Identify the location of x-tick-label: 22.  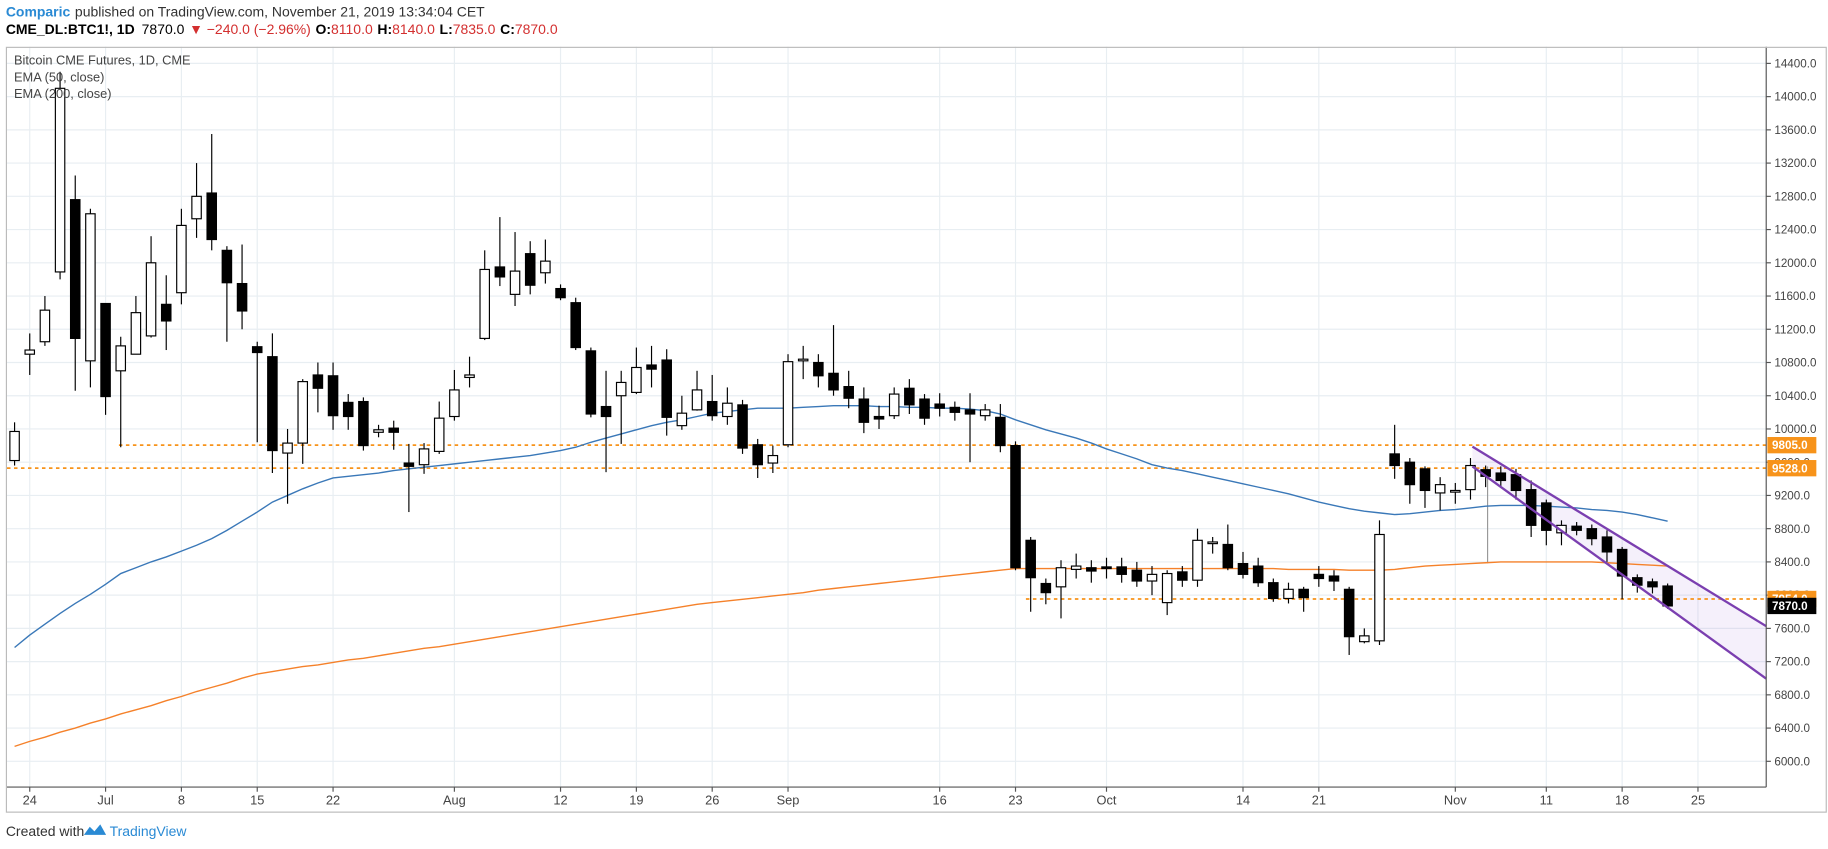
(333, 800).